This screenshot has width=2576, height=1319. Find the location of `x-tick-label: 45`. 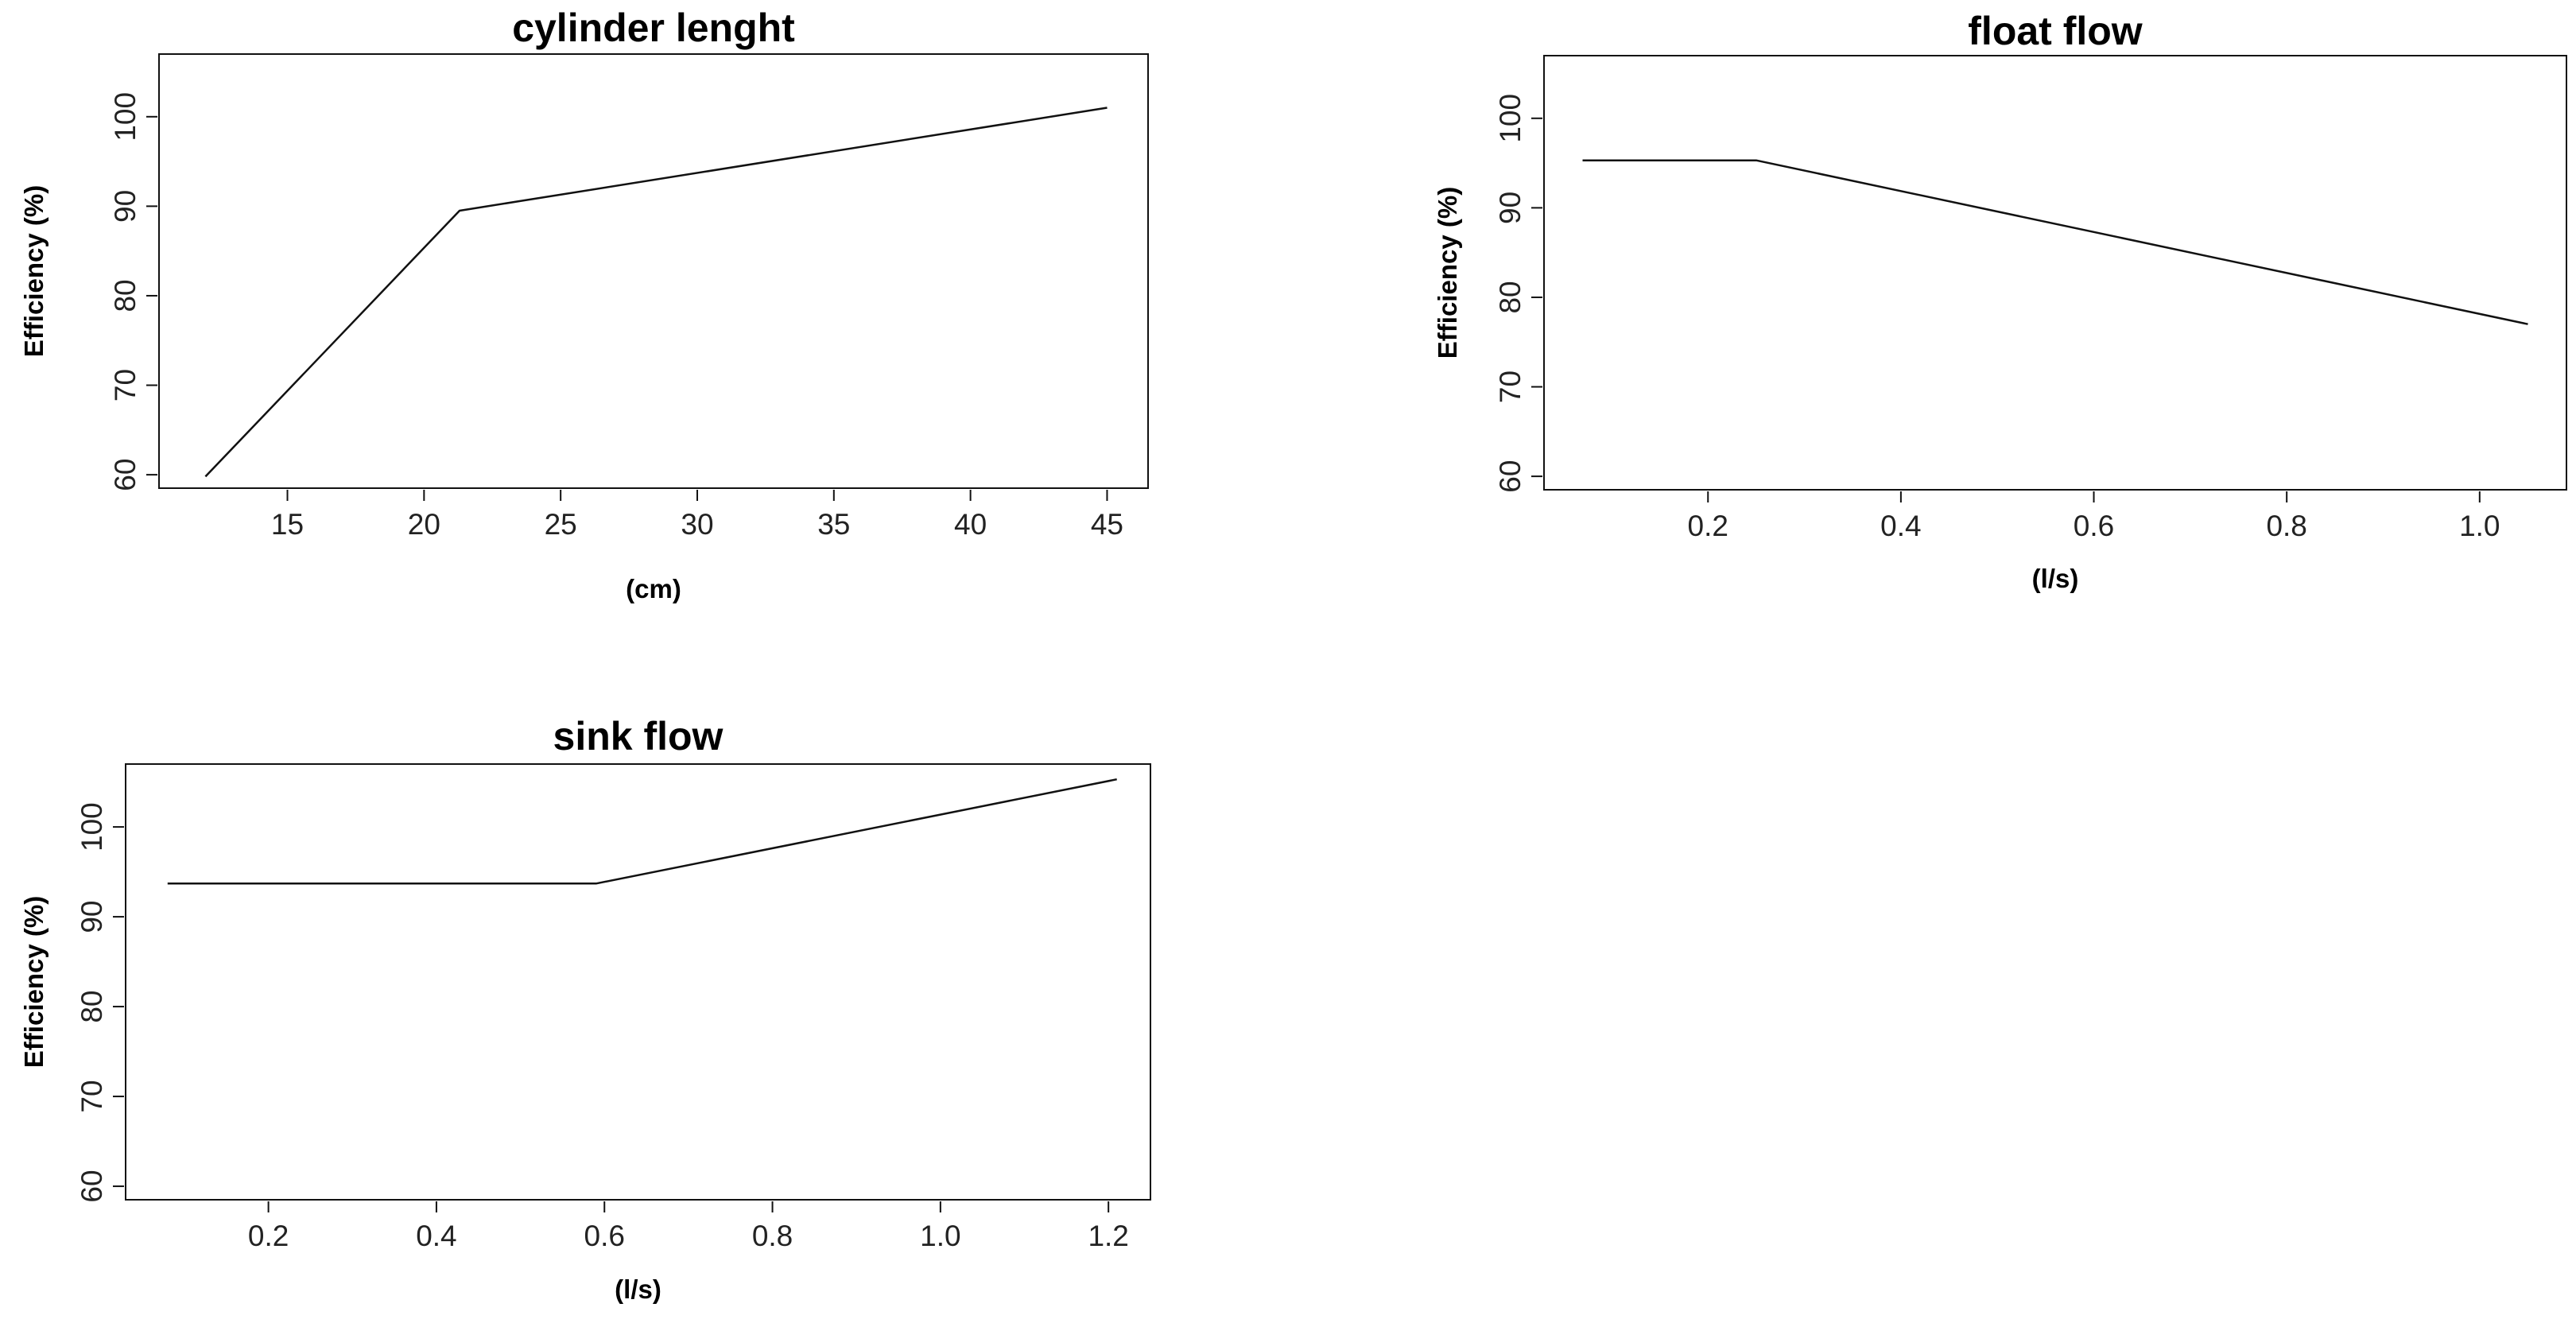

x-tick-label: 45 is located at coordinates (1107, 524).